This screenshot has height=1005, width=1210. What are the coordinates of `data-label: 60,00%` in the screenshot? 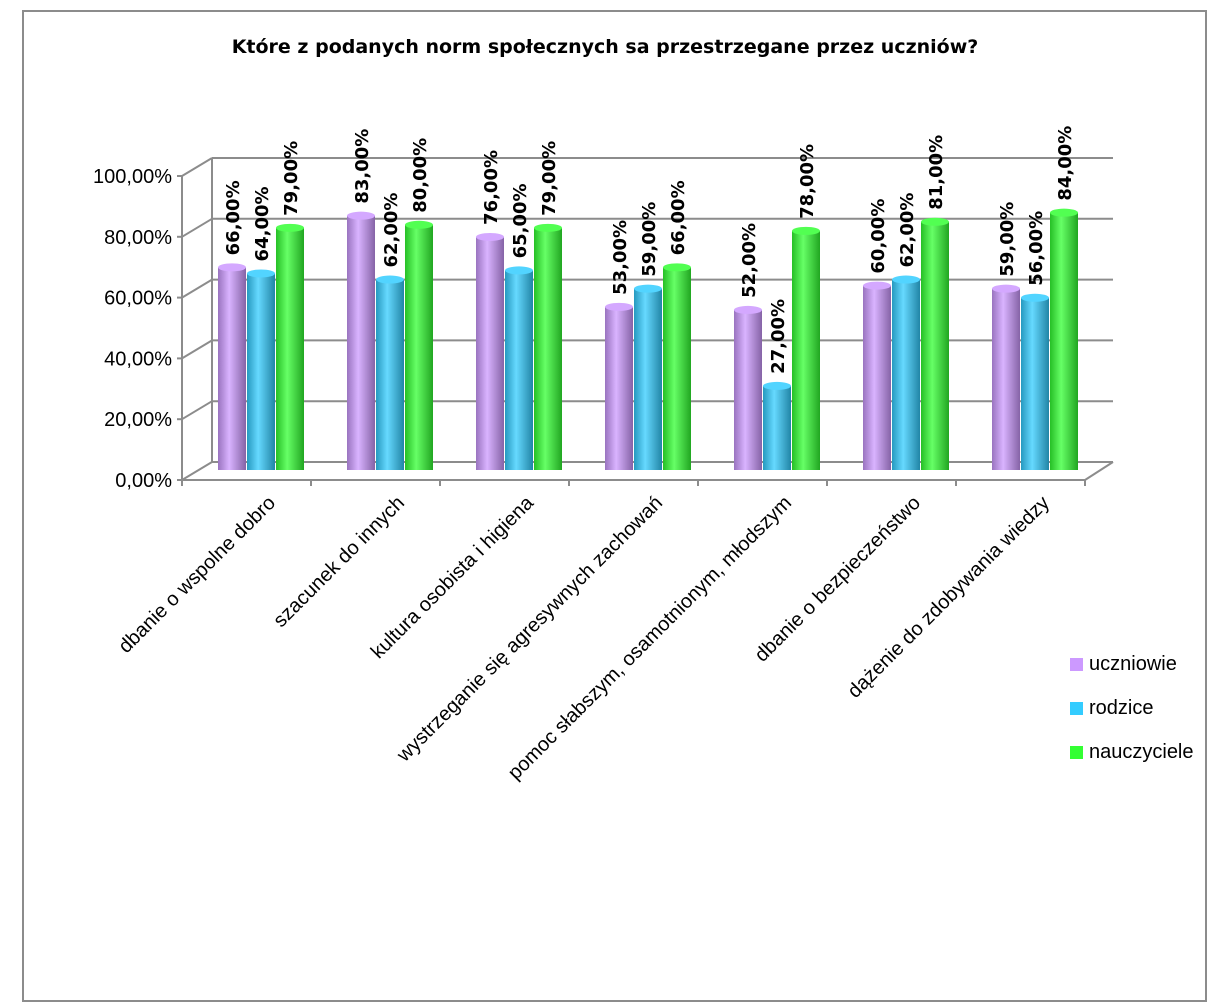 It's located at (878, 236).